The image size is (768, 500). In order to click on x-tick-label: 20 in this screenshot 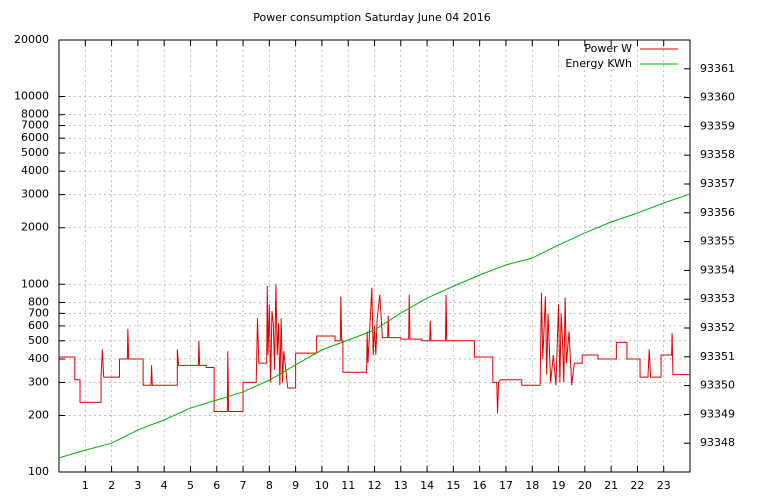, I will do `click(585, 485)`.